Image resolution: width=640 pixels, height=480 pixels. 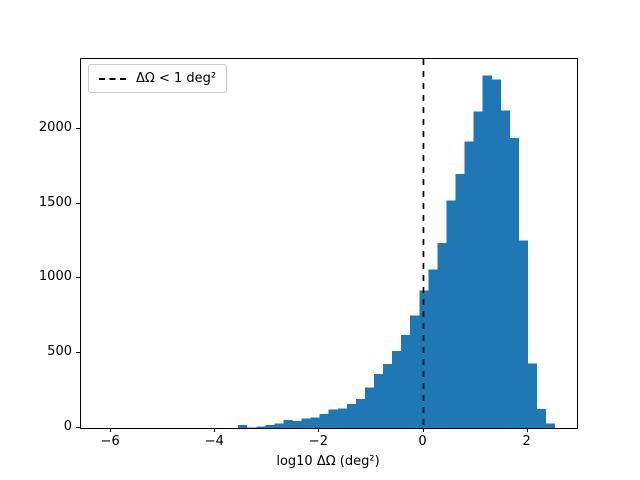 I want to click on legend-box: ΔΩ < 1 deg², so click(x=158, y=78).